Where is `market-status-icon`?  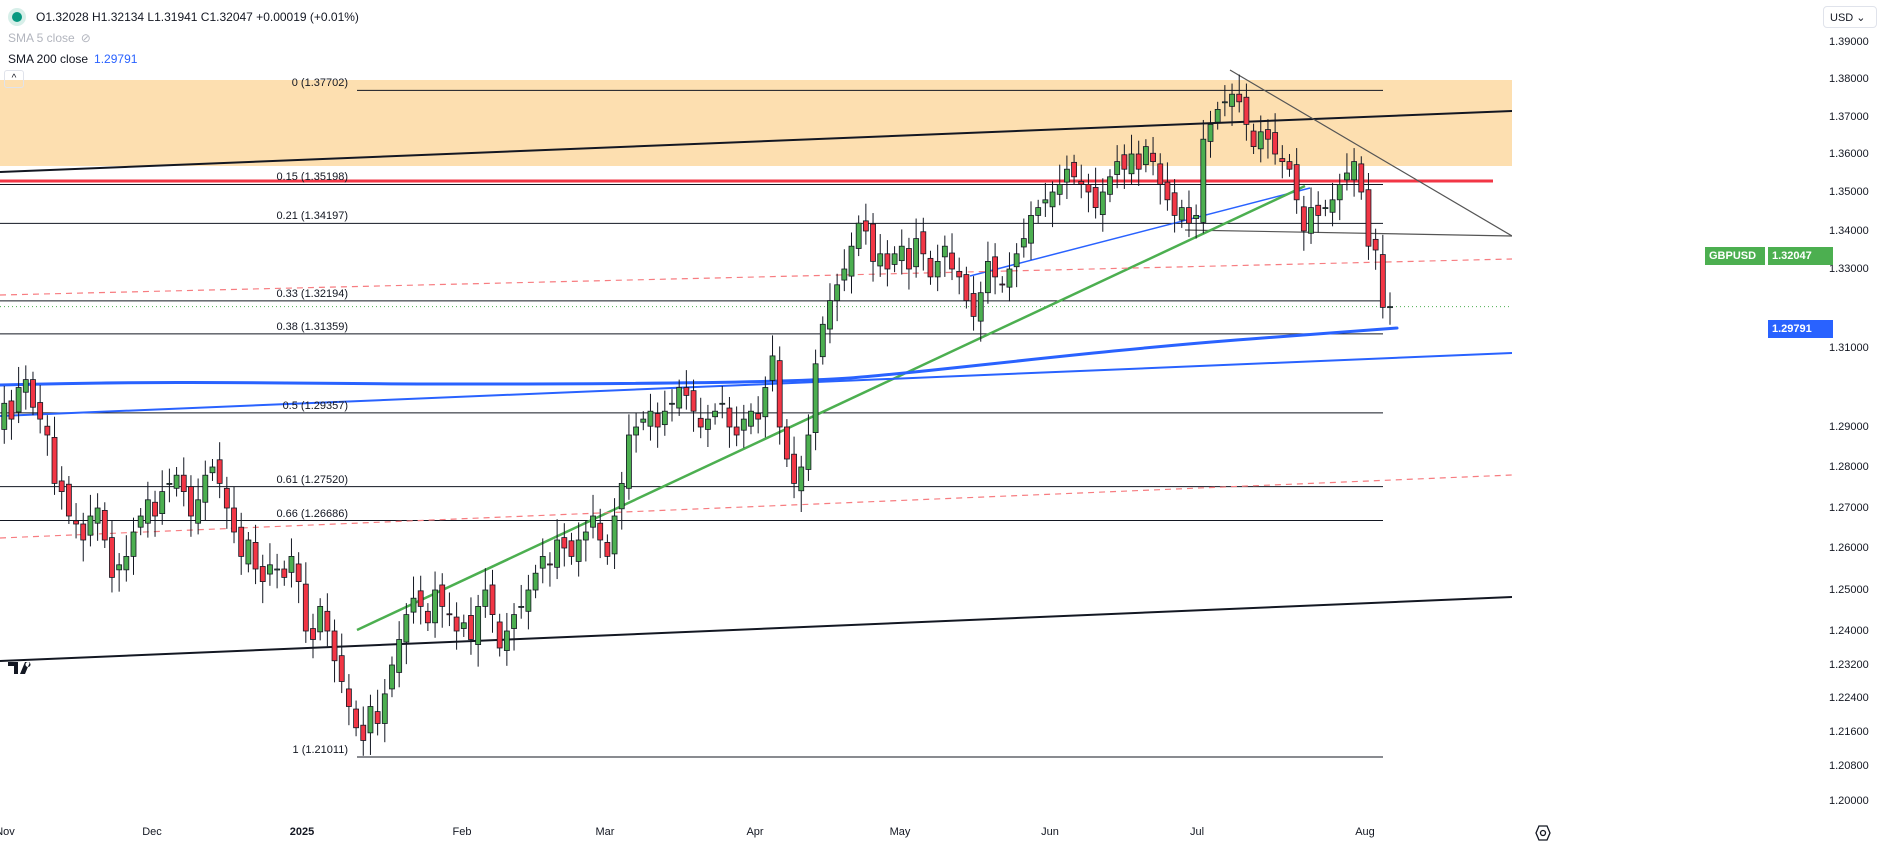 market-status-icon is located at coordinates (17, 16).